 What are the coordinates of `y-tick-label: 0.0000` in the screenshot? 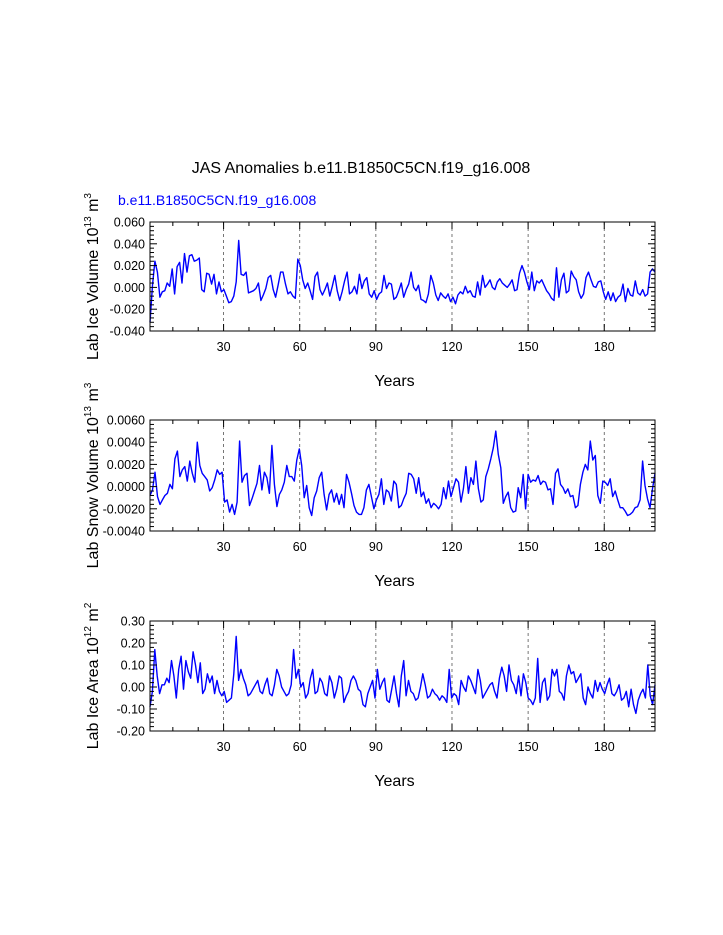 It's located at (126, 487).